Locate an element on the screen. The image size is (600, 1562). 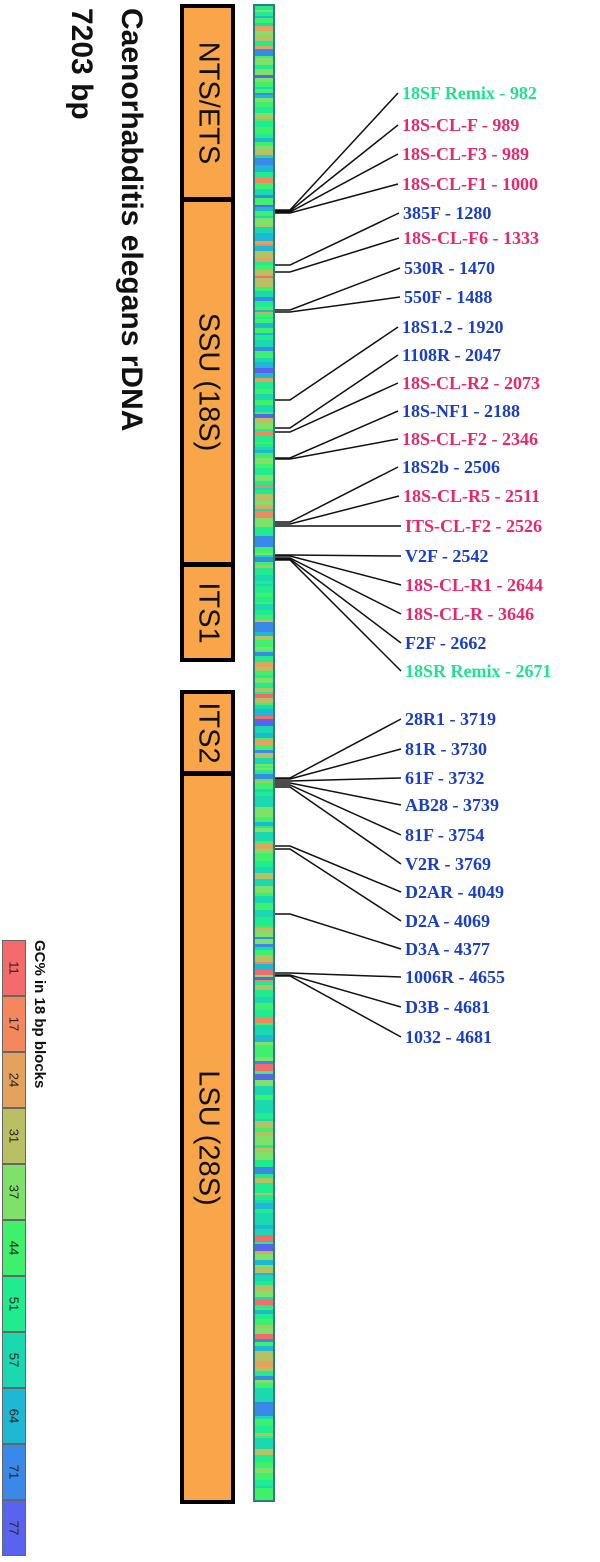
legend-swatch: 17 is located at coordinates (14, 1024).